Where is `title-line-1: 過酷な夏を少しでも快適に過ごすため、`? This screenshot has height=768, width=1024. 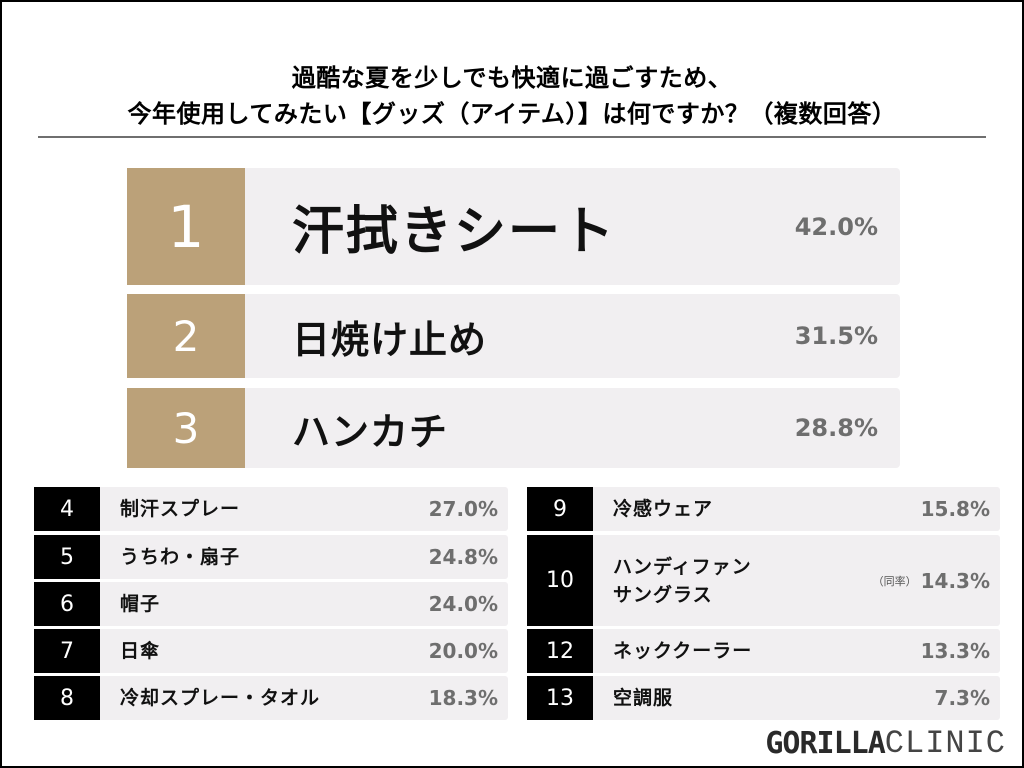 title-line-1: 過酷な夏を少しでも快適に過ごすため、 is located at coordinates (512, 78).